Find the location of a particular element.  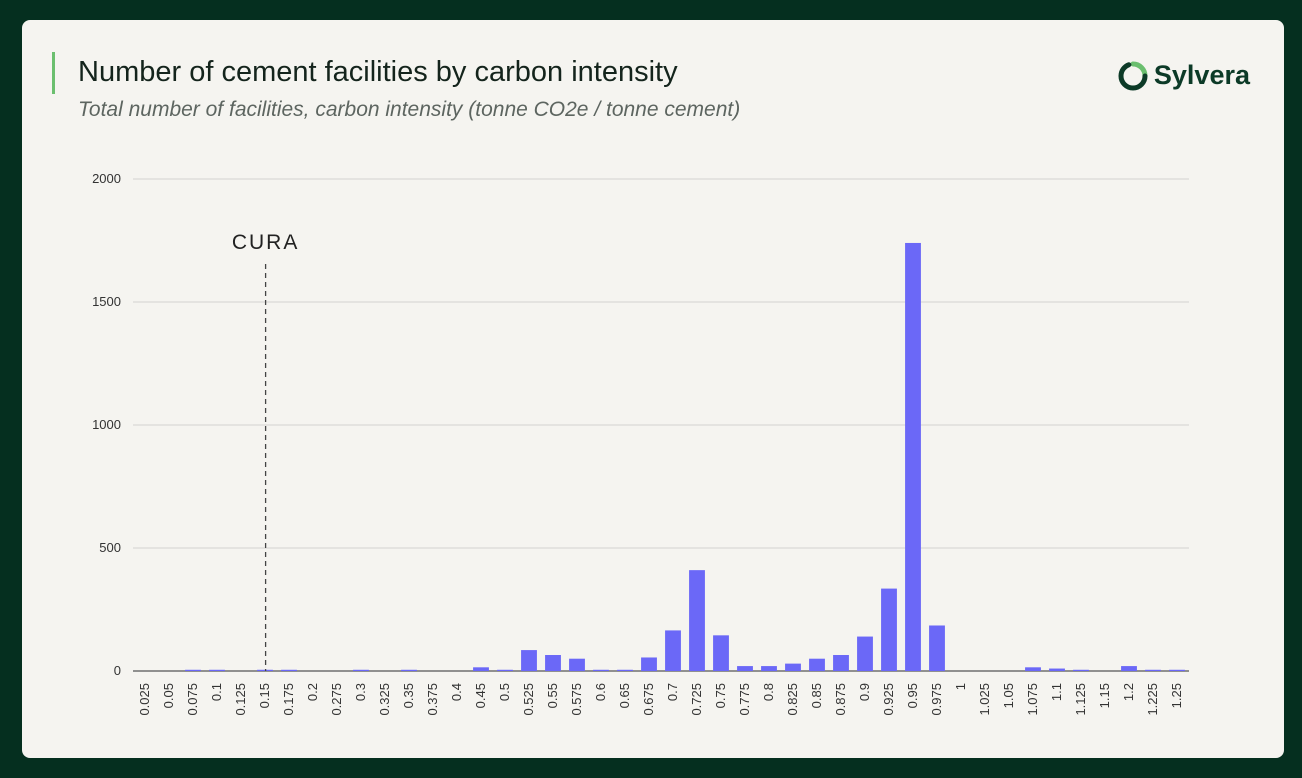

x-tick-label: 1.025 is located at coordinates (984, 699).